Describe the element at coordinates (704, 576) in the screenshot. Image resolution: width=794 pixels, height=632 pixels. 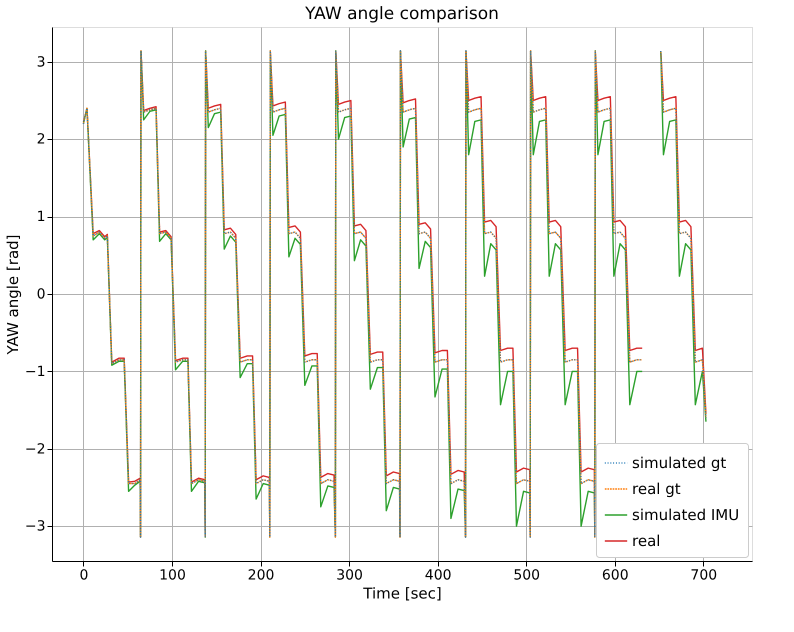
I see `x-tick-label: 700` at that location.